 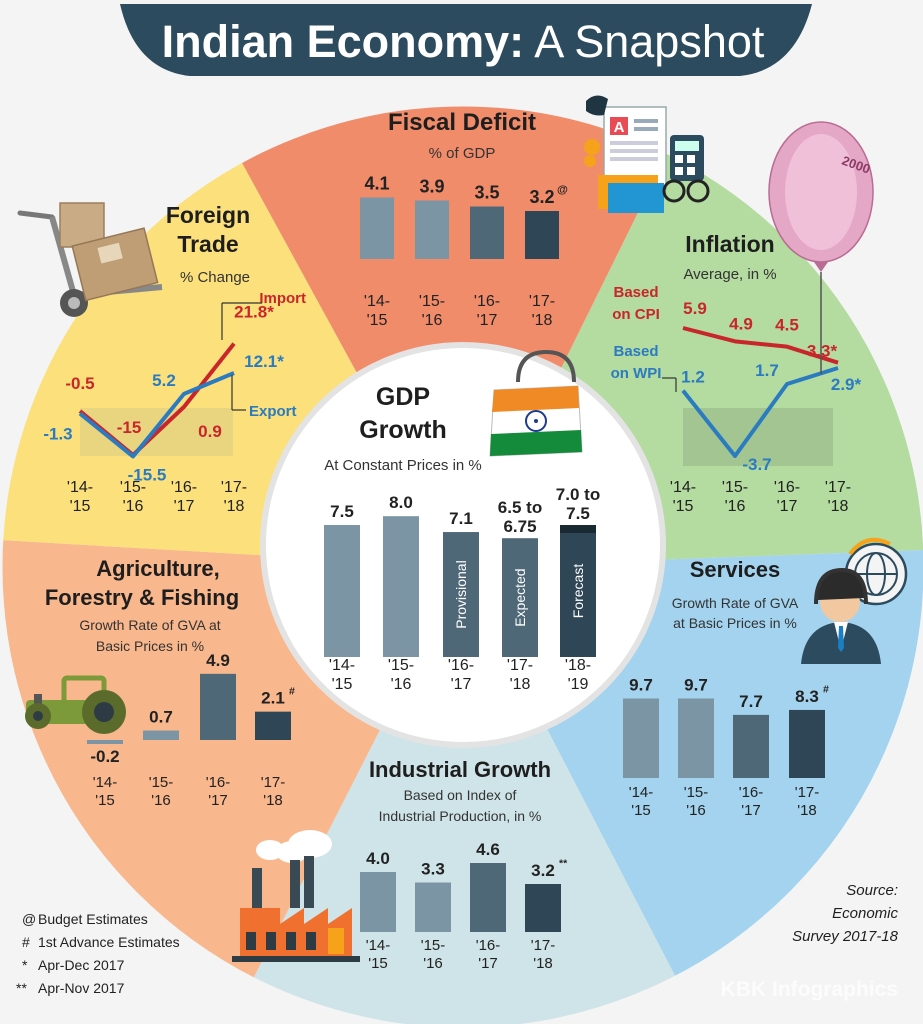 I want to click on agri-label-3-line-0: 2.1, so click(x=273, y=698).